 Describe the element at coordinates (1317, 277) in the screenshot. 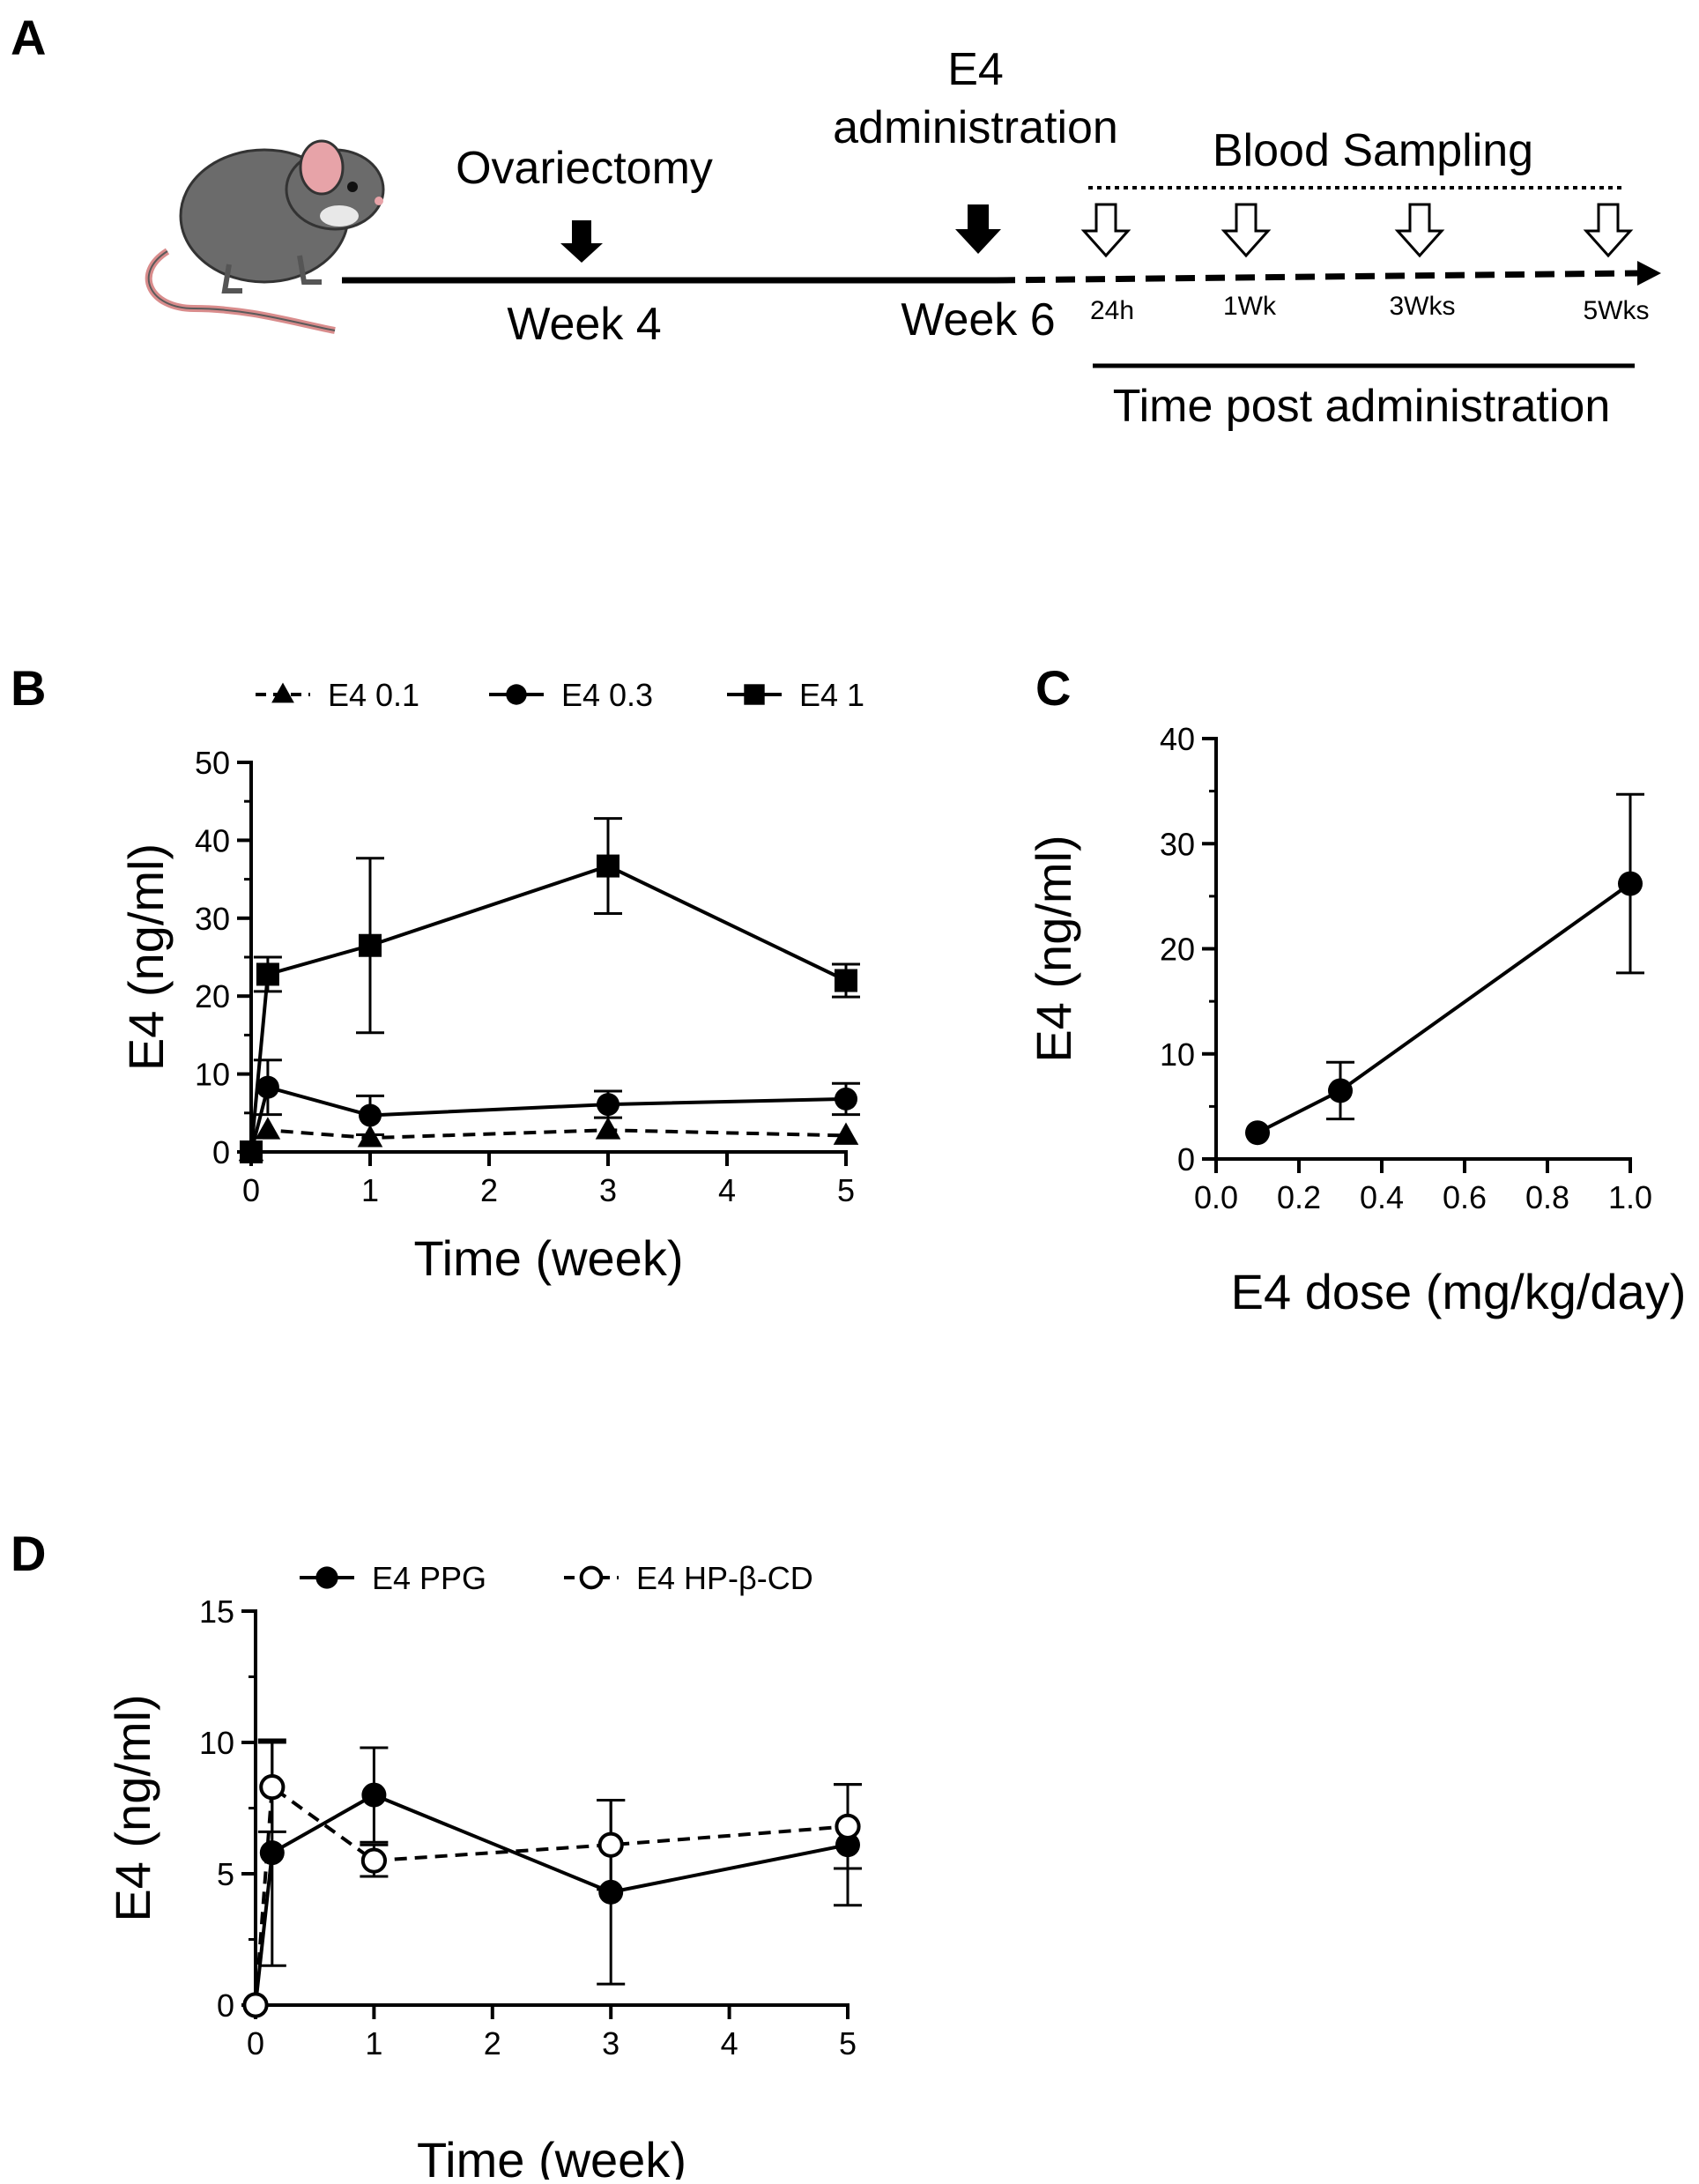

I see `timeline-dashed` at that location.